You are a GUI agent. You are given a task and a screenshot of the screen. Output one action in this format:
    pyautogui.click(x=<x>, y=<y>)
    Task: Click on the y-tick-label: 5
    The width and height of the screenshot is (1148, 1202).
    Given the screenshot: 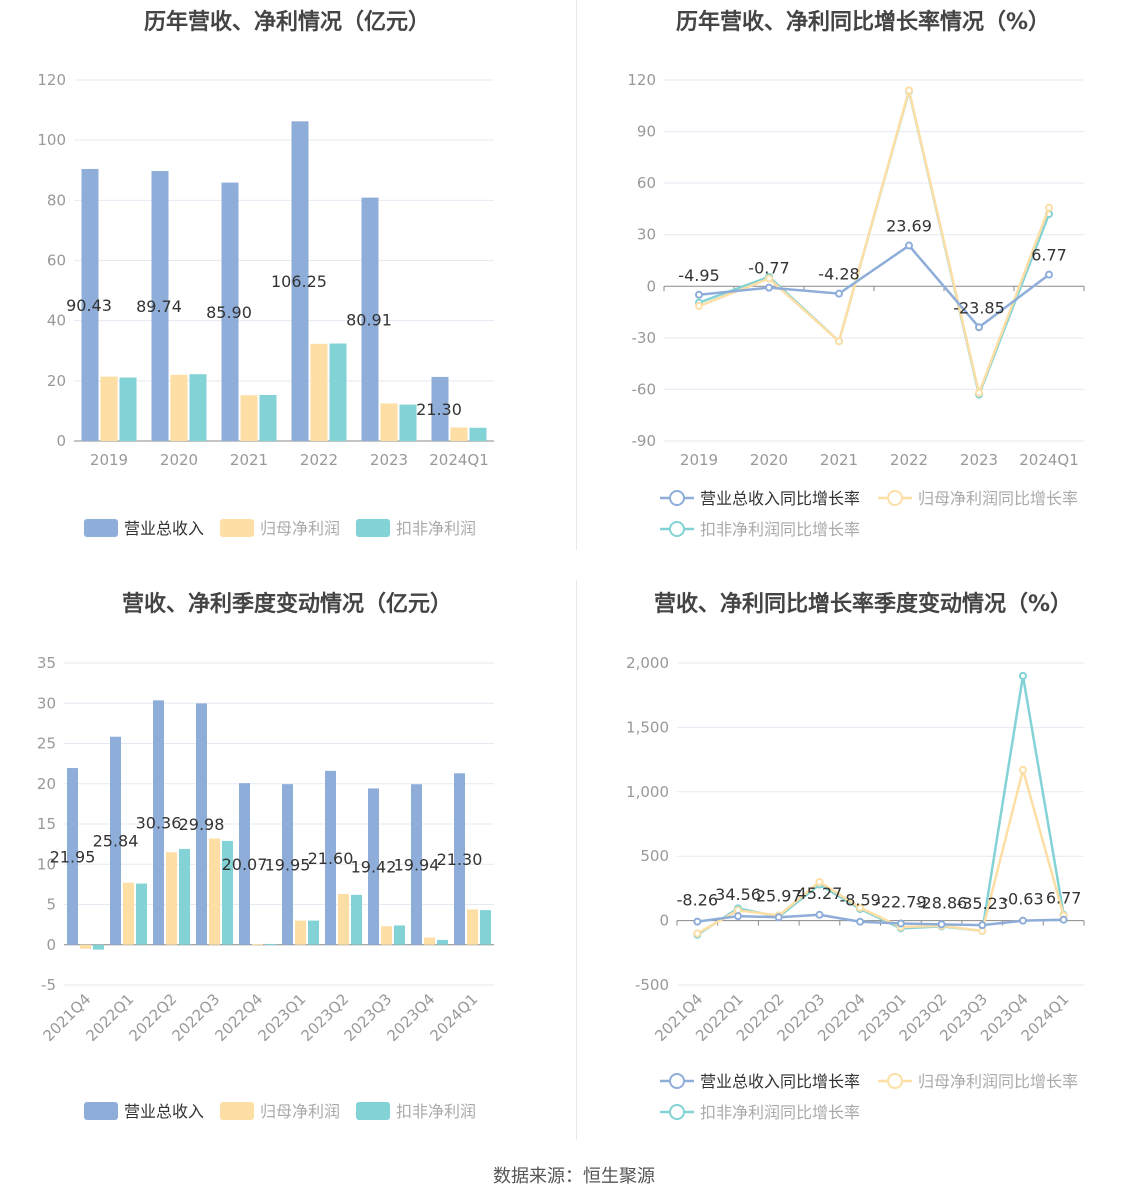 What is the action you would take?
    pyautogui.click(x=51, y=905)
    